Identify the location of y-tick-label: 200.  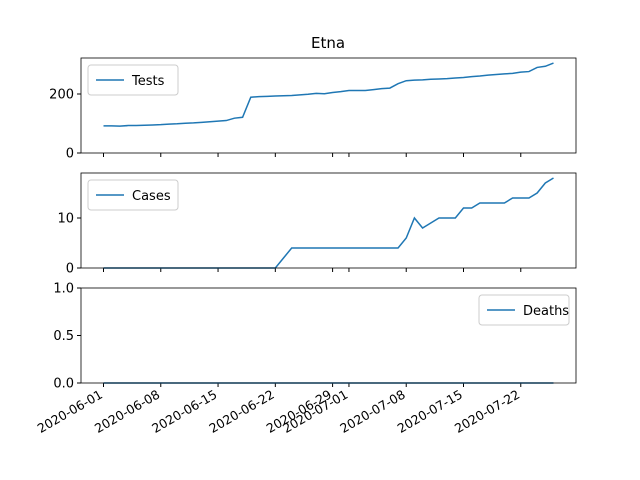
(61, 94).